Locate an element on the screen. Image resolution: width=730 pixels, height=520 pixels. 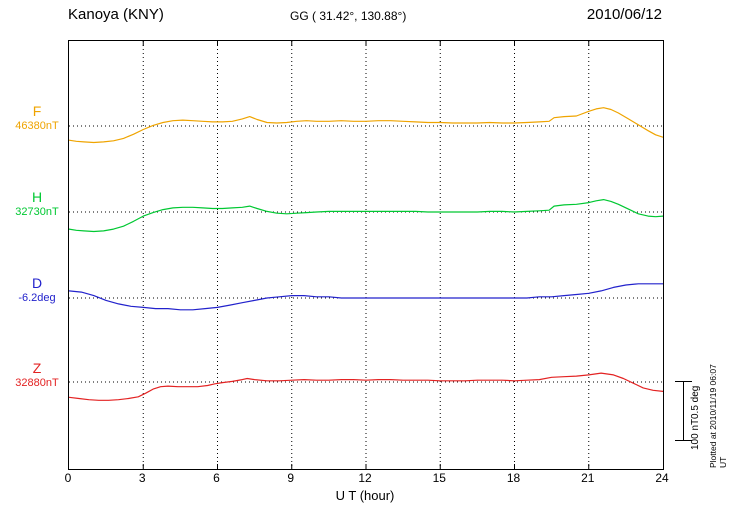
plotted-at-note: Plotted at 2010/11/19 06:07 UT is located at coordinates (718, 416).